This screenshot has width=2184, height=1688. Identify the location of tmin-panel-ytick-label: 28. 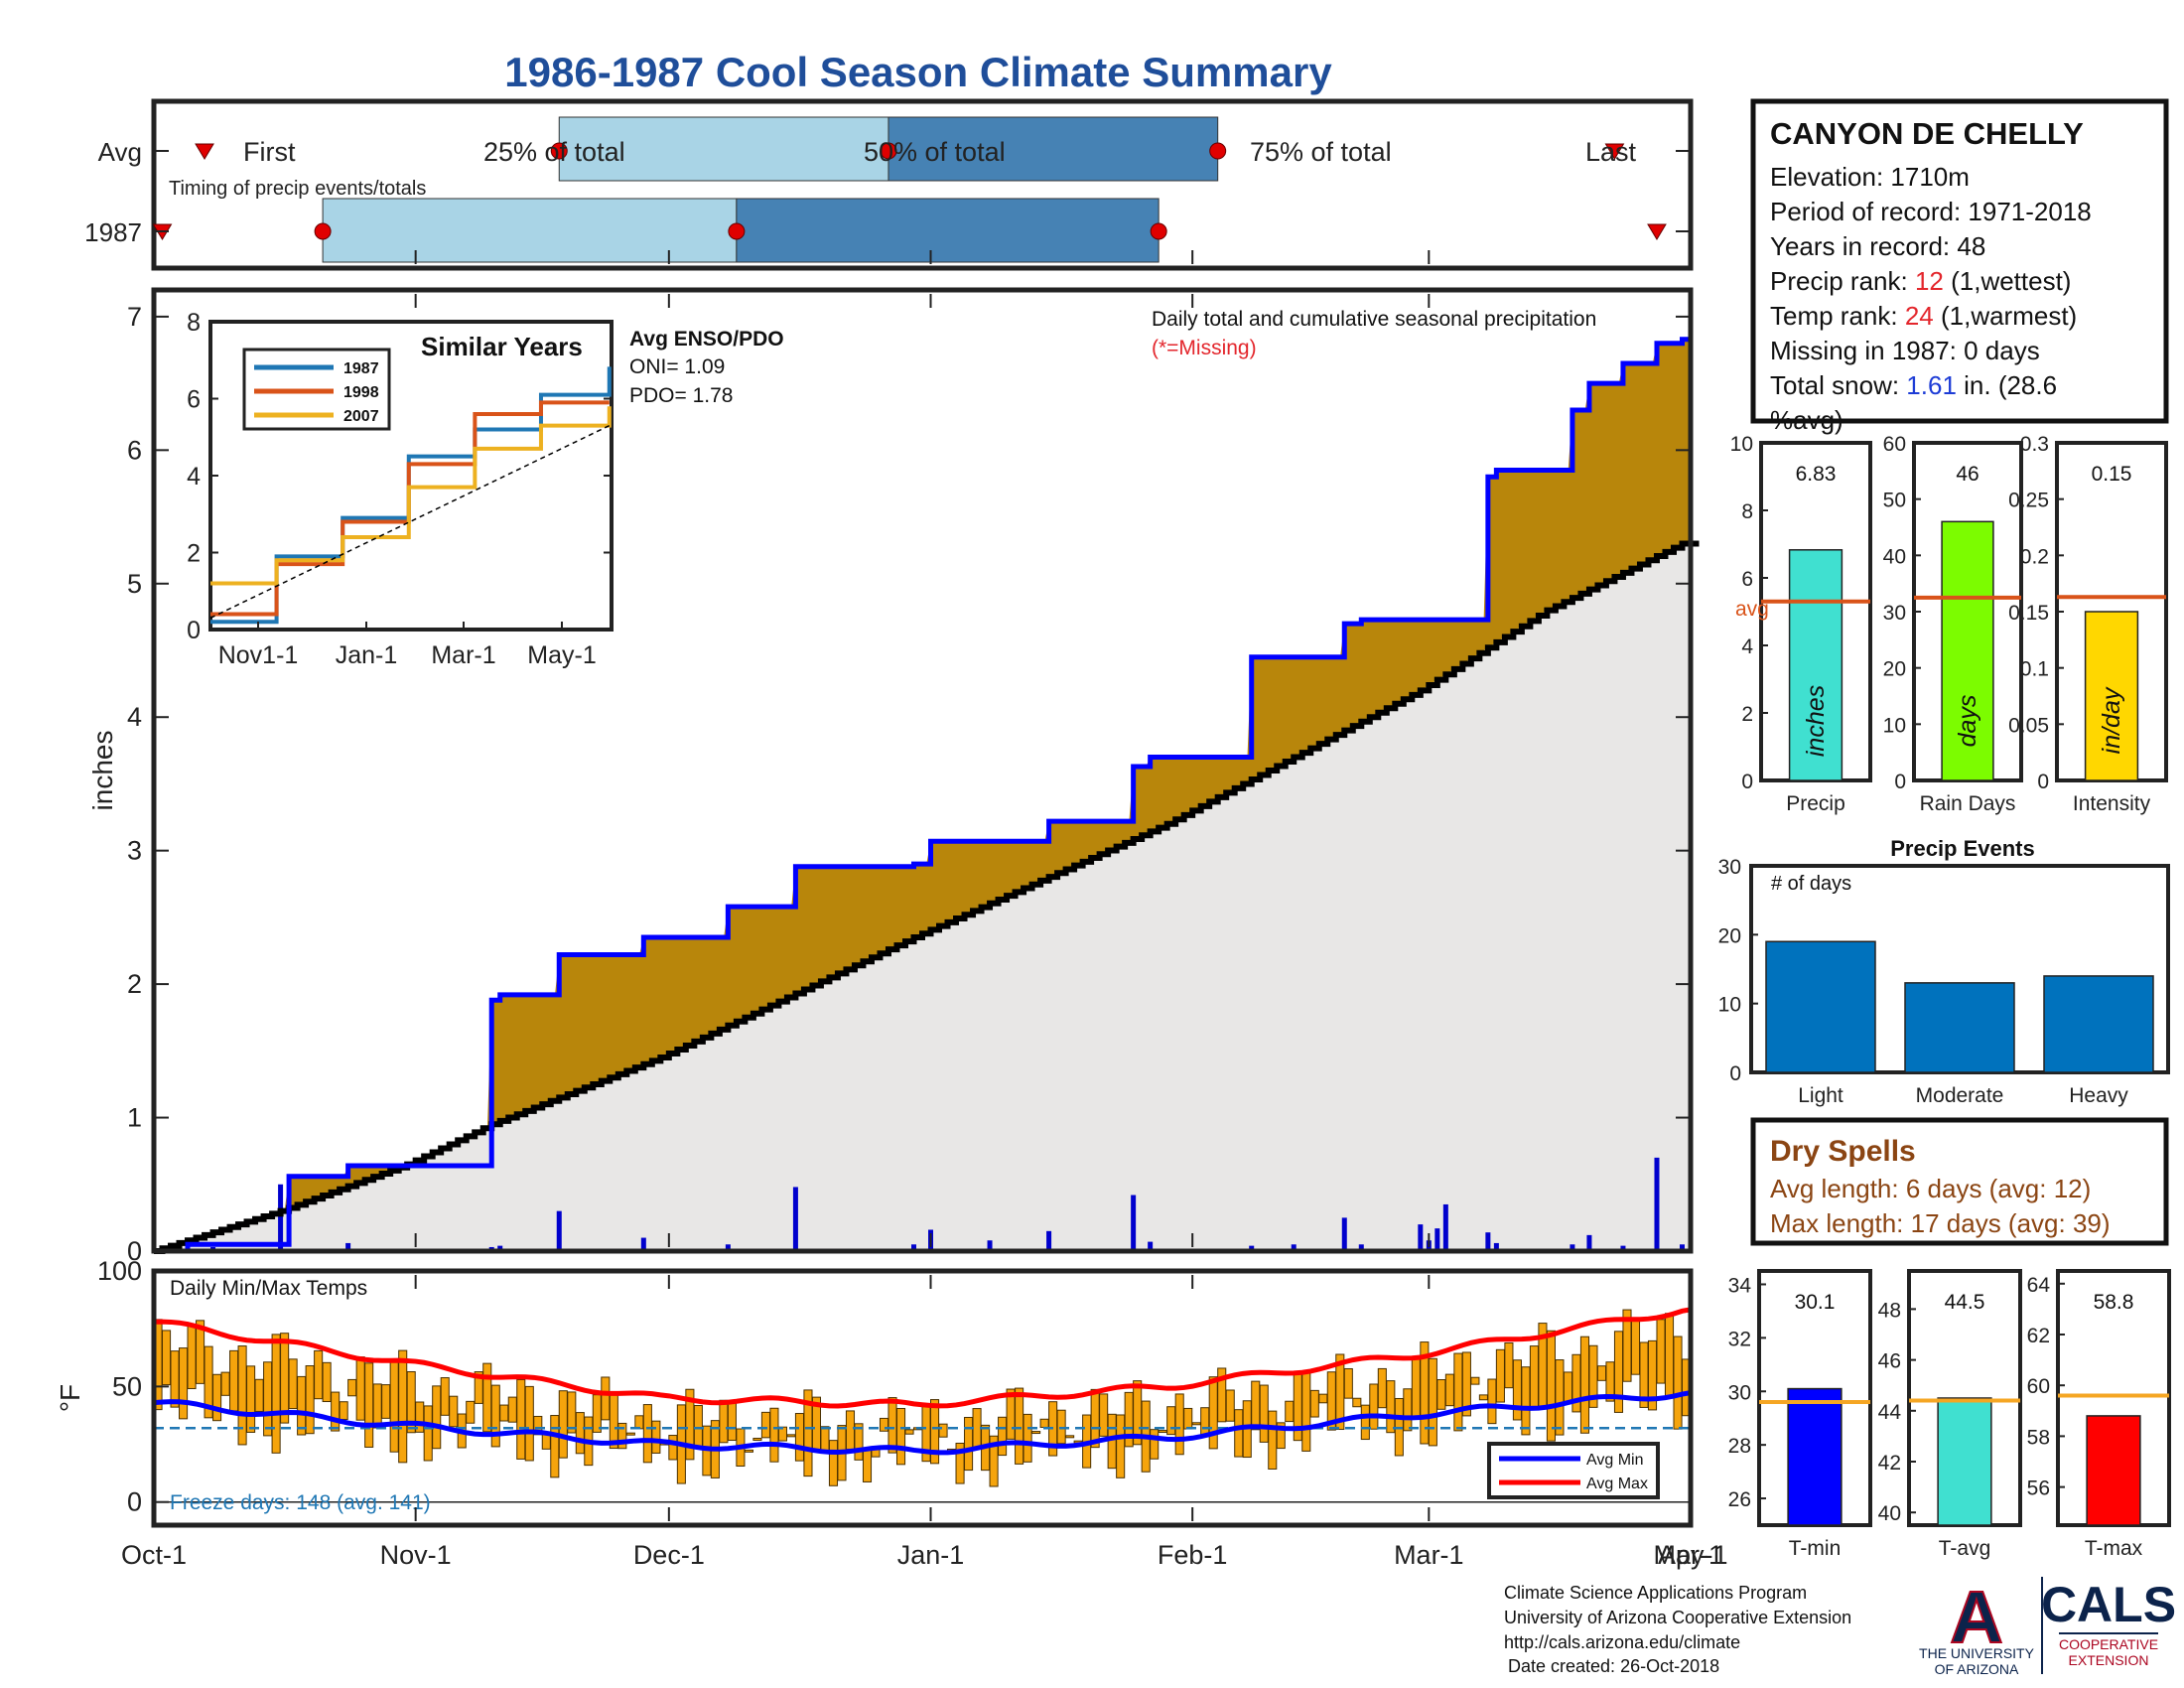
(1739, 1446).